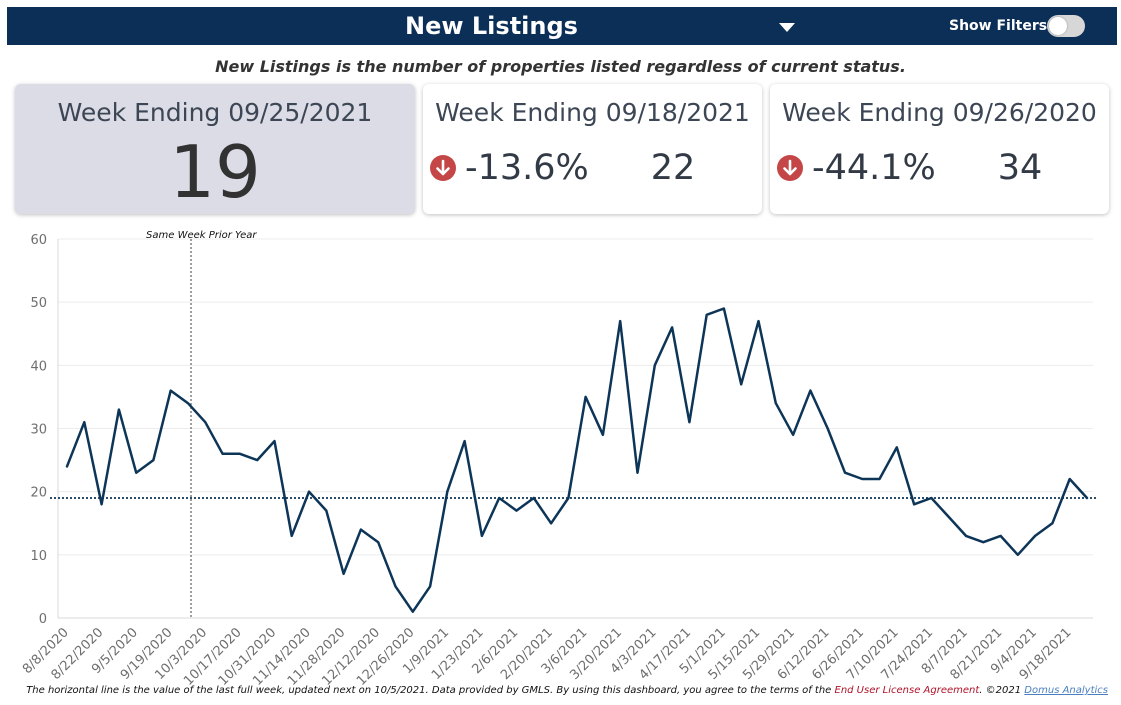 Image resolution: width=1121 pixels, height=705 pixels. What do you see at coordinates (592, 112) in the screenshot?
I see `kpi-heading: Week Ending 09/18/2021` at bounding box center [592, 112].